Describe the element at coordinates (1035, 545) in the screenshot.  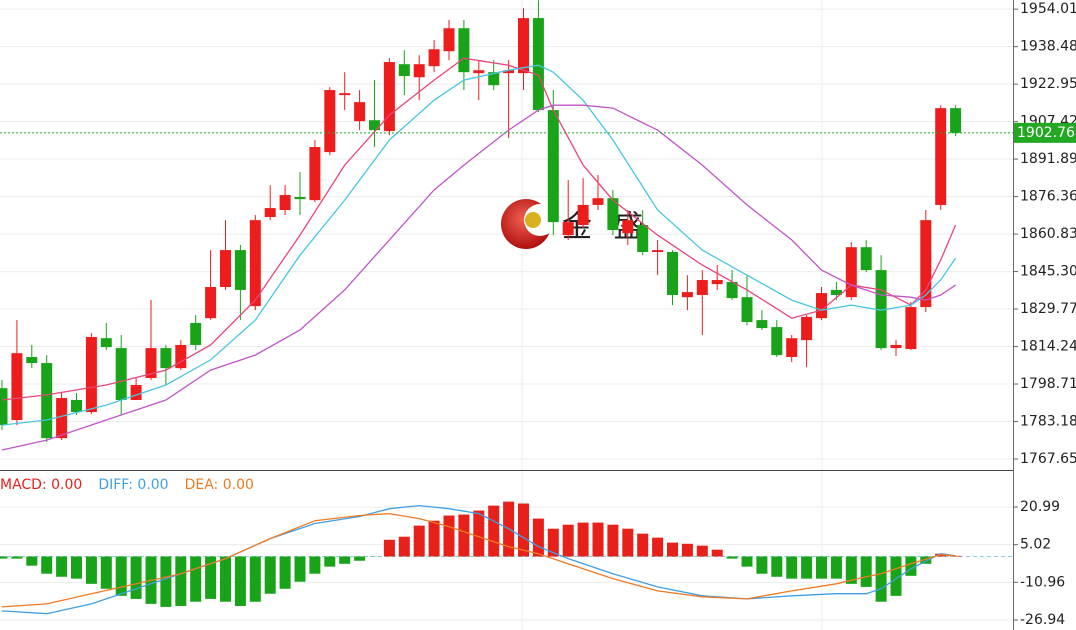
I see `y-tick-label: 5.02` at that location.